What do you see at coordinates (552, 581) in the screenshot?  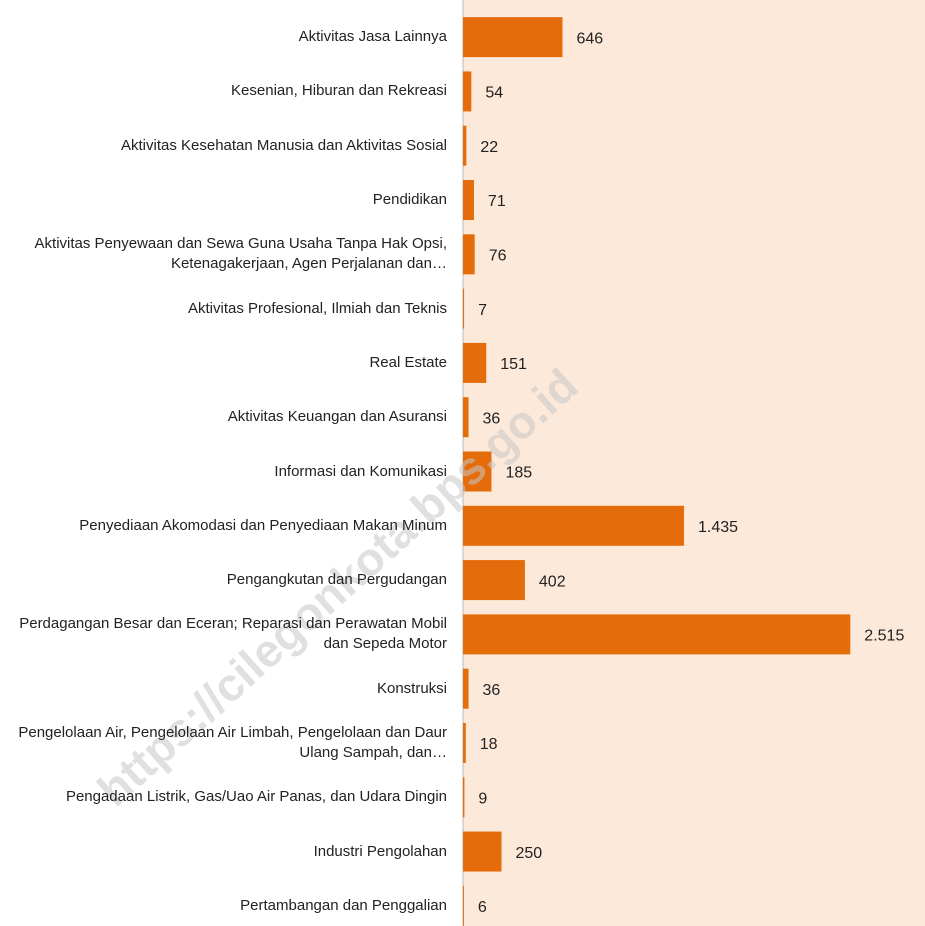 I see `value-label: 402` at bounding box center [552, 581].